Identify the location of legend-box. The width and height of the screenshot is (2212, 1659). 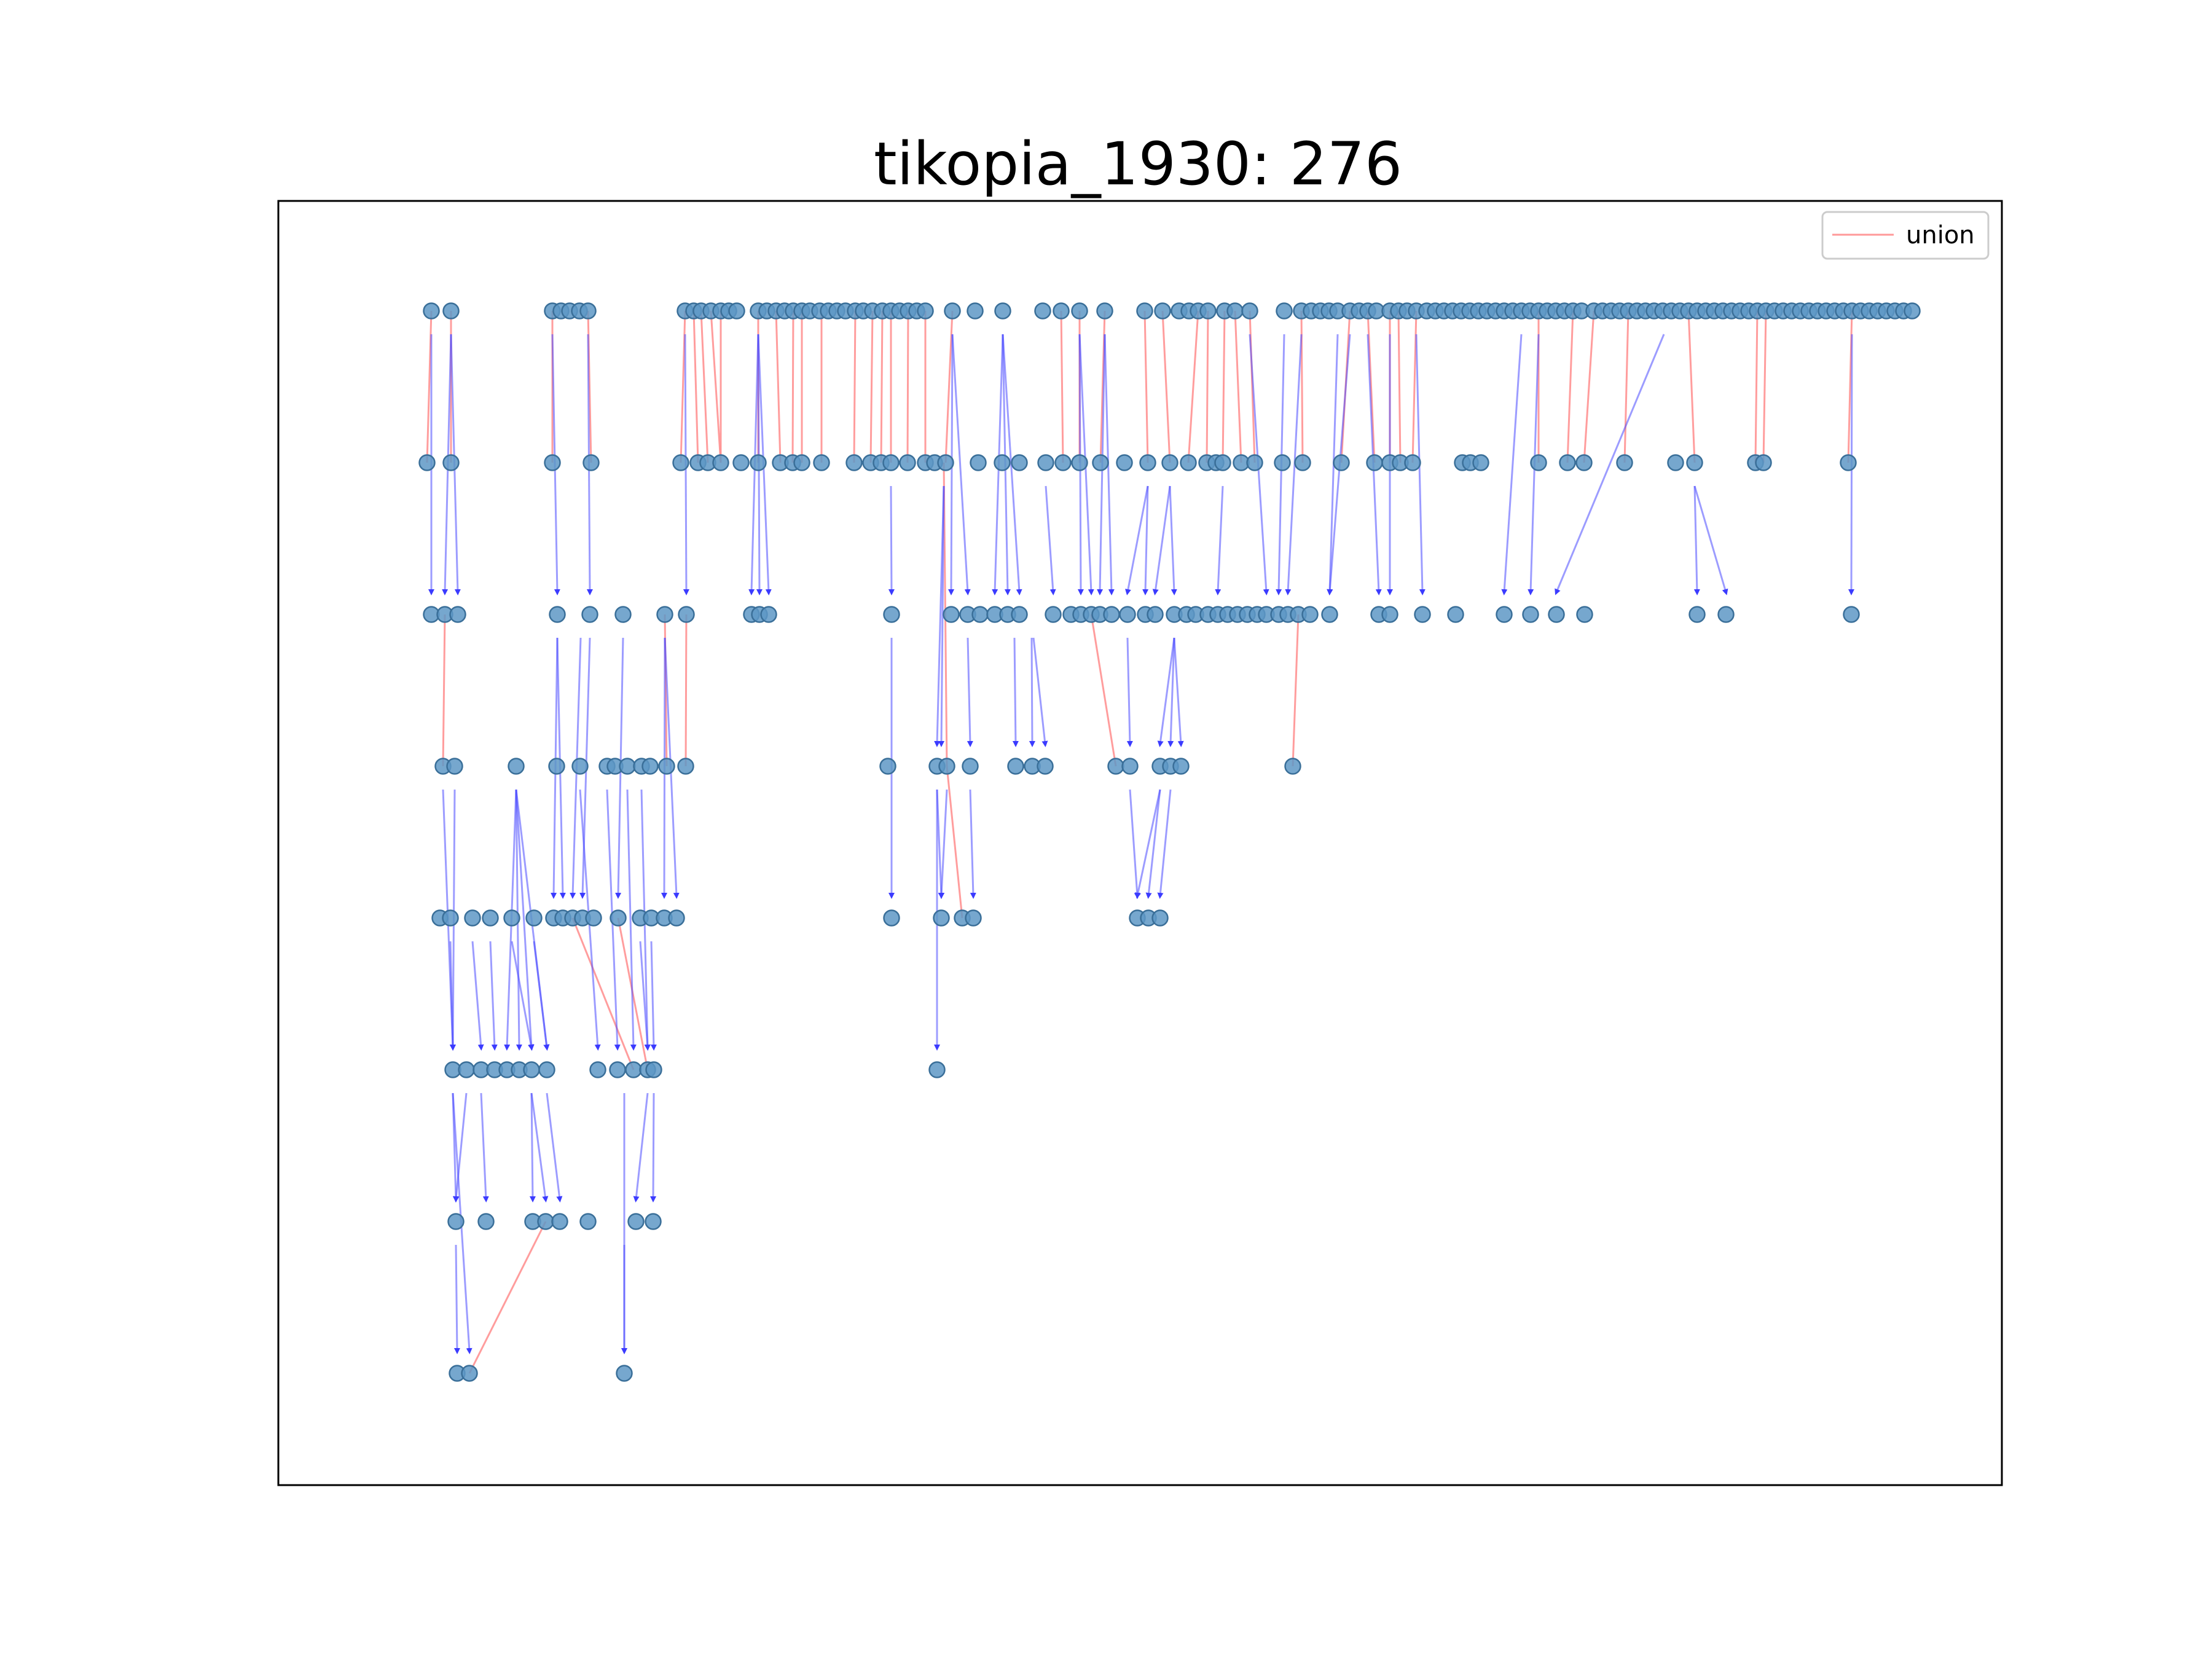
(1905, 235).